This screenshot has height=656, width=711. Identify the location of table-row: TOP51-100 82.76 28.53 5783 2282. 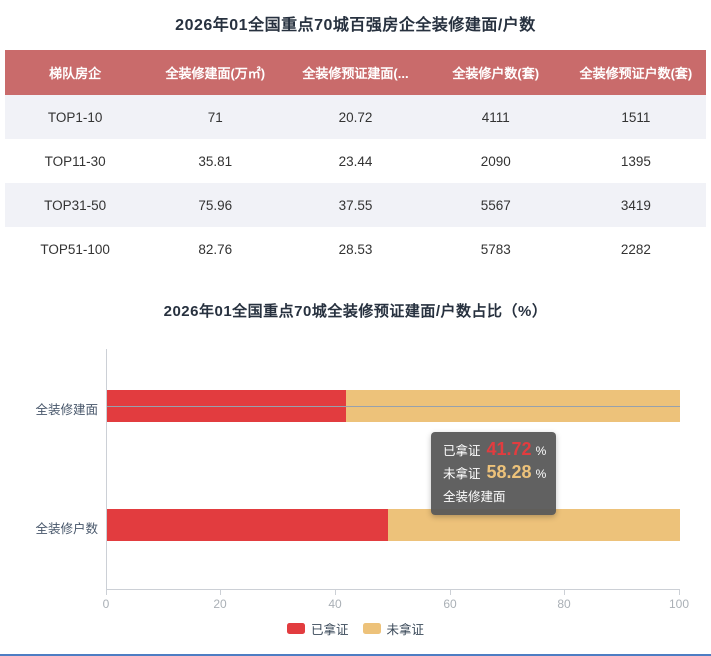
(355, 249).